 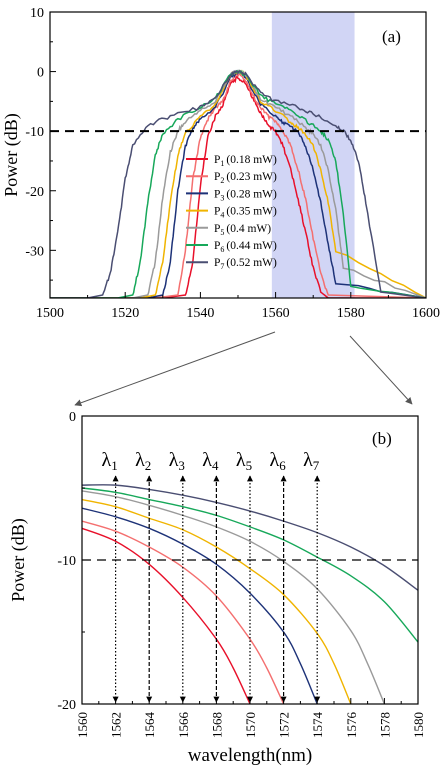 What do you see at coordinates (250, 725) in the screenshot?
I see `x-tick-label-b: 1570` at bounding box center [250, 725].